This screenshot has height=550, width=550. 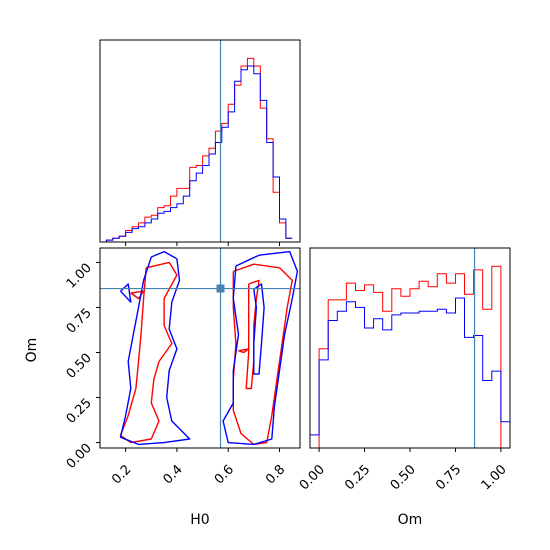 What do you see at coordinates (410, 520) in the screenshot?
I see `x-axis-label-om: Om` at bounding box center [410, 520].